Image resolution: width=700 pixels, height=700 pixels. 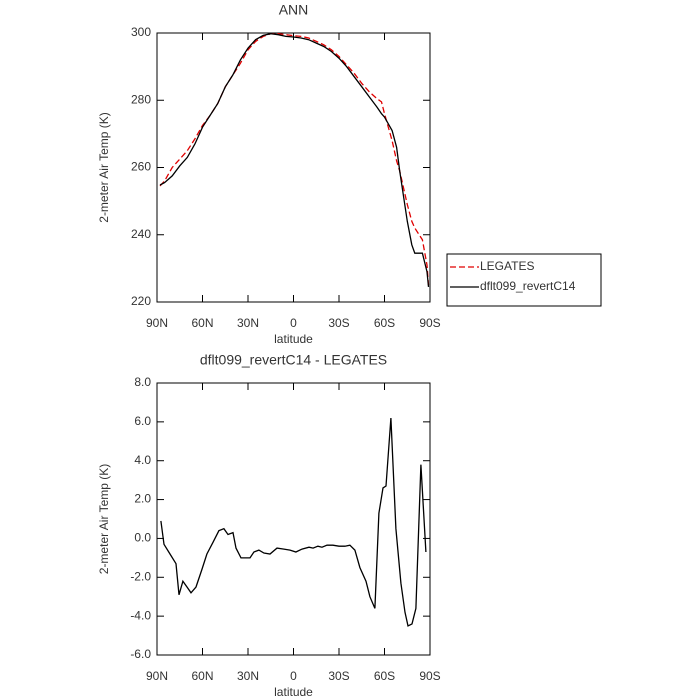 I want to click on y-tick-label: 240, so click(x=141, y=234).